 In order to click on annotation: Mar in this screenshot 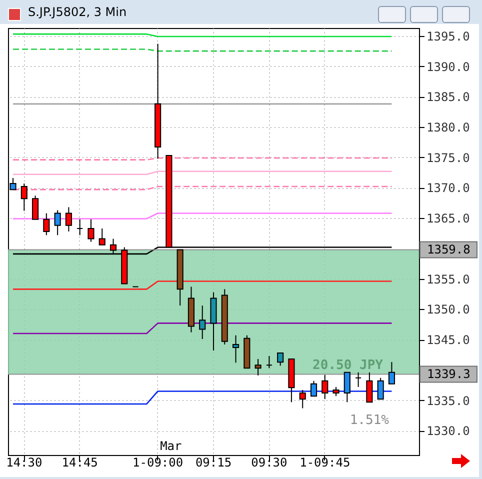, I will do `click(171, 446)`.